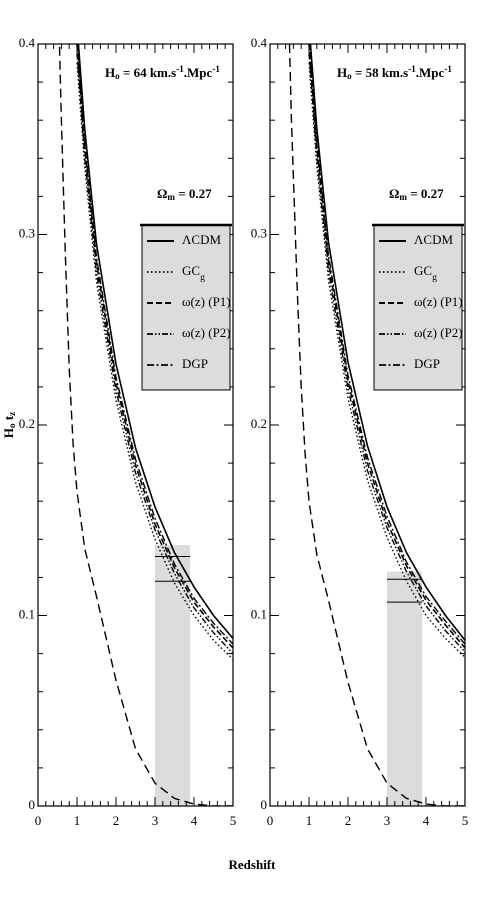 Image resolution: width=485 pixels, height=900 pixels. What do you see at coordinates (253, 864) in the screenshot?
I see `x-axis-label: Redshift` at bounding box center [253, 864].